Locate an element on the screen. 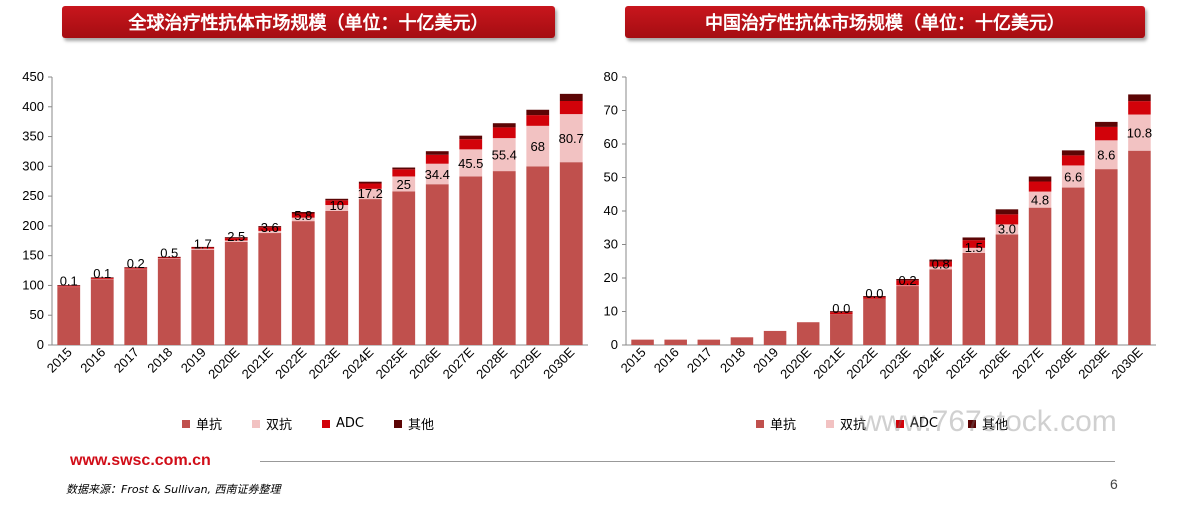 The width and height of the screenshot is (1188, 510). data-label: 0.1 is located at coordinates (102, 273).